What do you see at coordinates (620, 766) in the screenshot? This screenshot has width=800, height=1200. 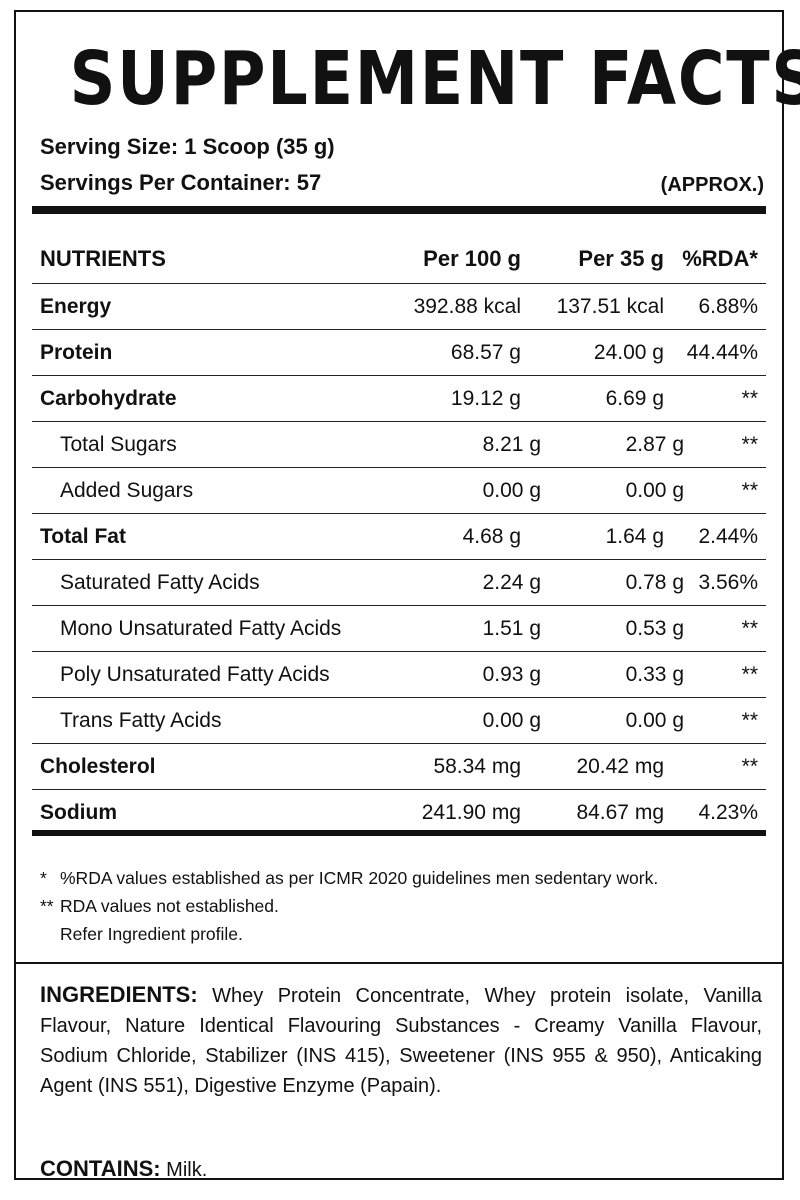 I see `per-35g-value: 20.42 mg` at bounding box center [620, 766].